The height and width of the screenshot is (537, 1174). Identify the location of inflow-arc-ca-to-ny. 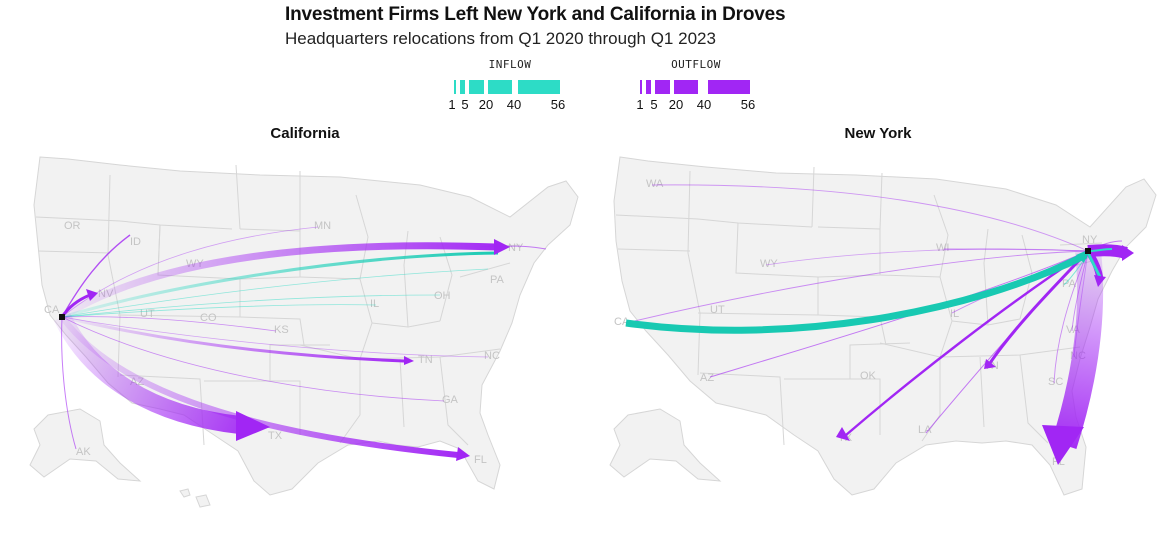
(856, 292).